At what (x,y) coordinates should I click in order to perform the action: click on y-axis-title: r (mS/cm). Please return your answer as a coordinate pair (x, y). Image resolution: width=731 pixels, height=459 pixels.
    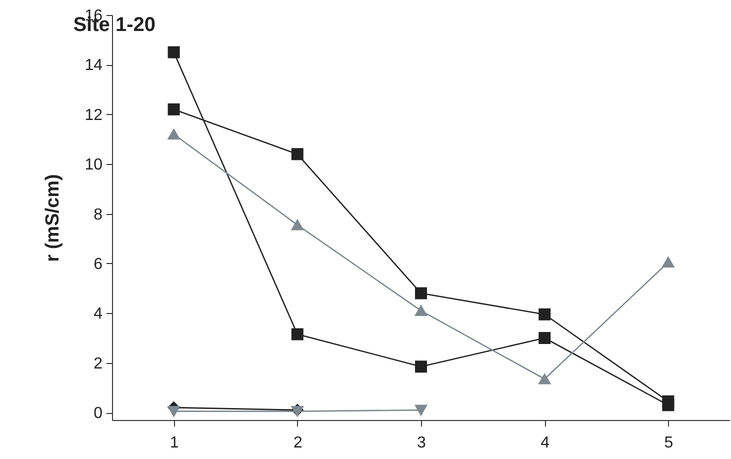
    Looking at the image, I should click on (53, 218).